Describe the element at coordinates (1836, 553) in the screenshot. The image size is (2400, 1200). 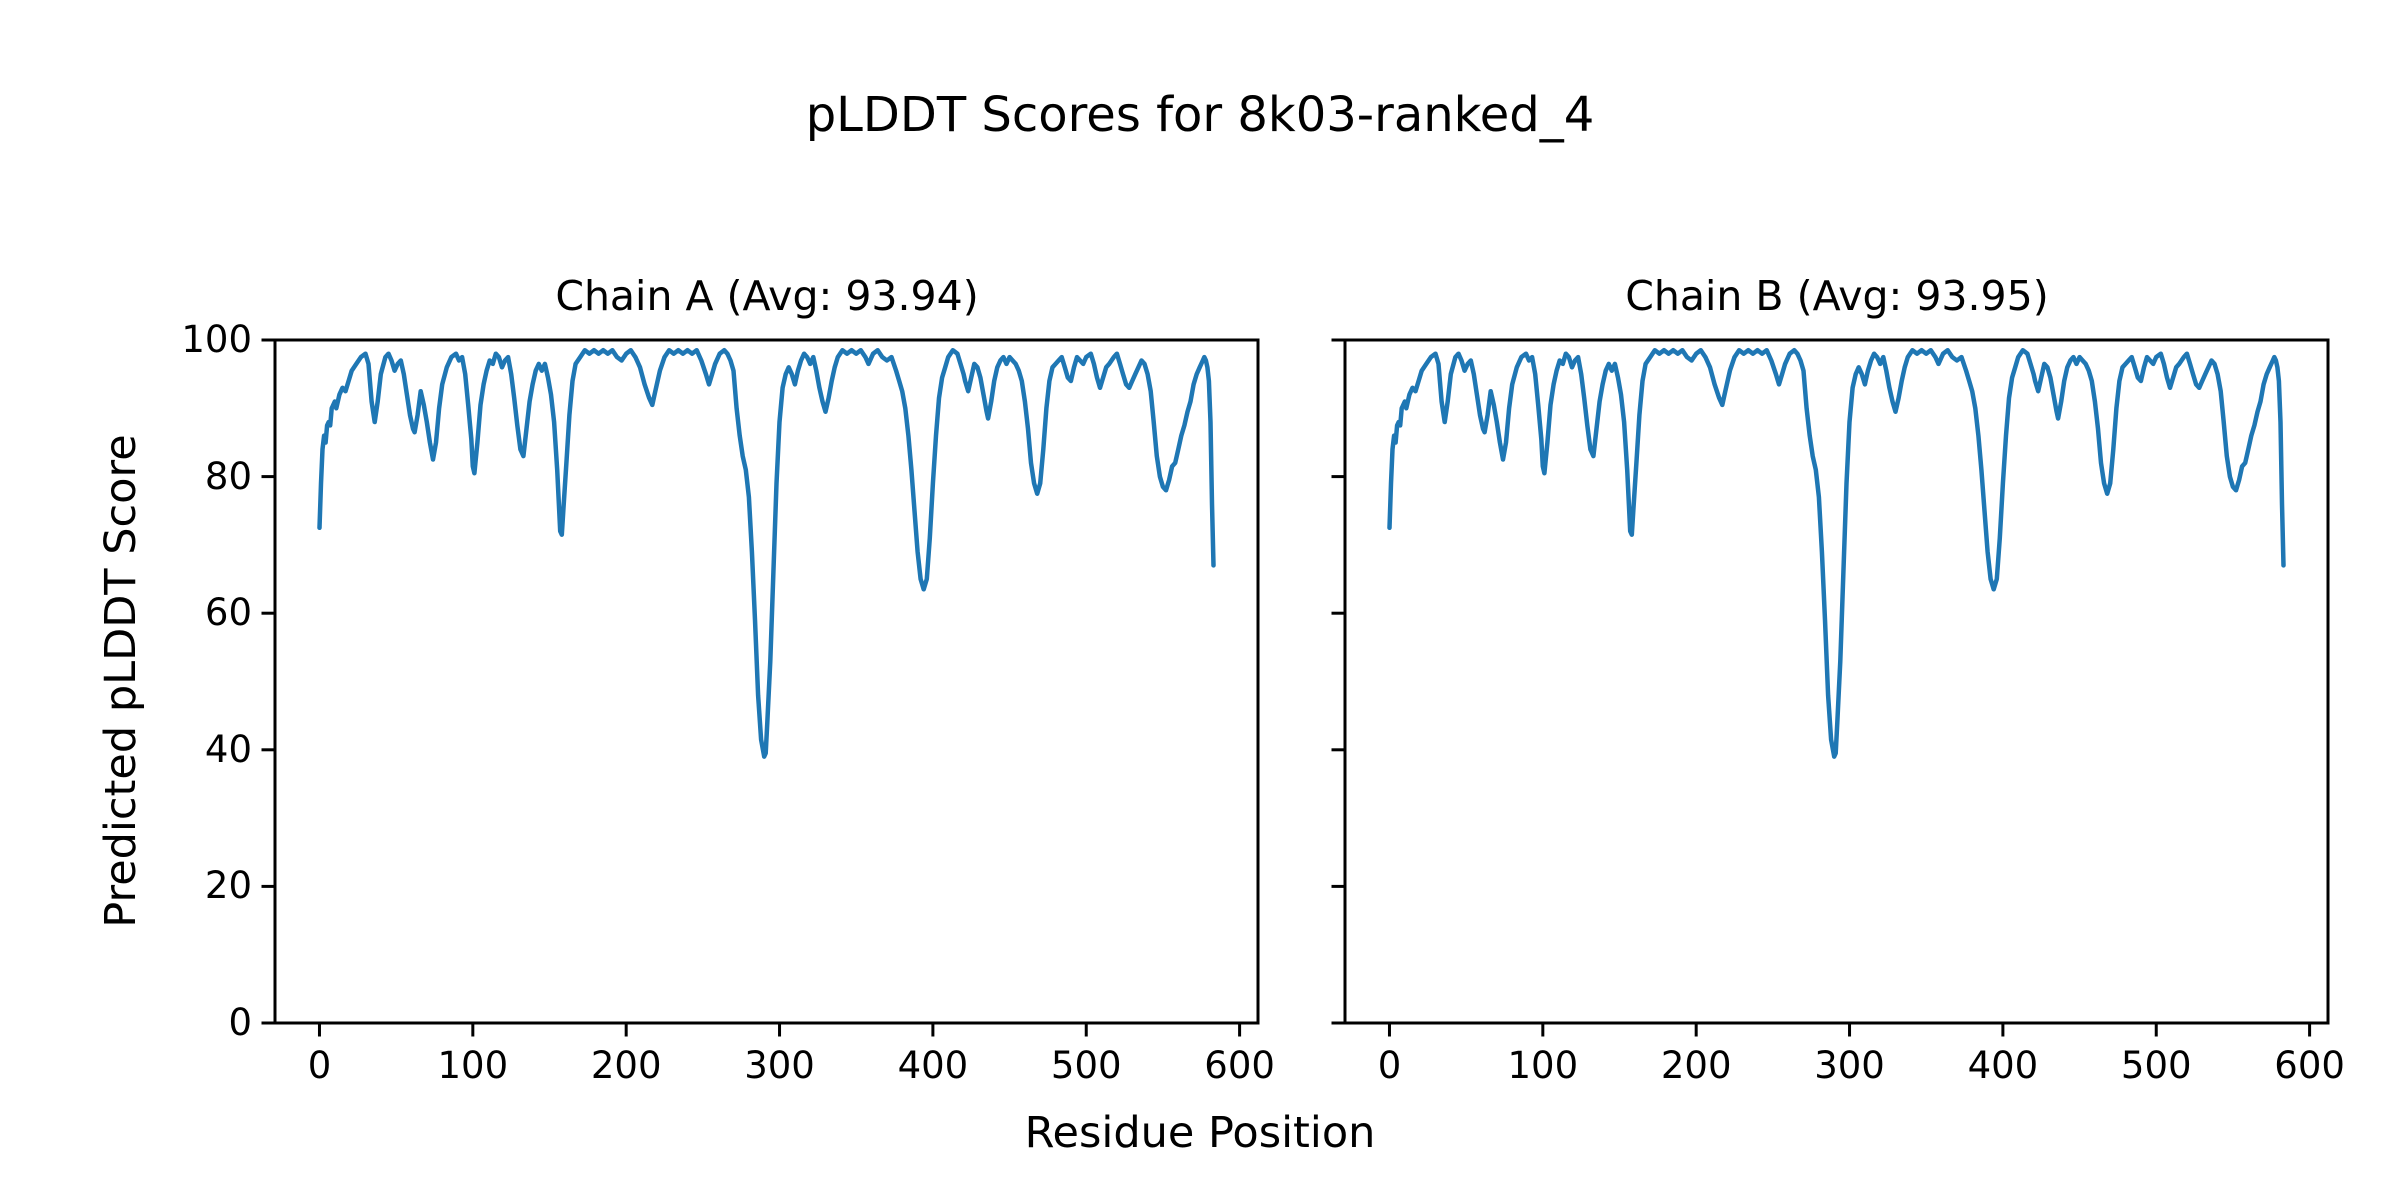
I see `chain-b-plddt-line` at that location.